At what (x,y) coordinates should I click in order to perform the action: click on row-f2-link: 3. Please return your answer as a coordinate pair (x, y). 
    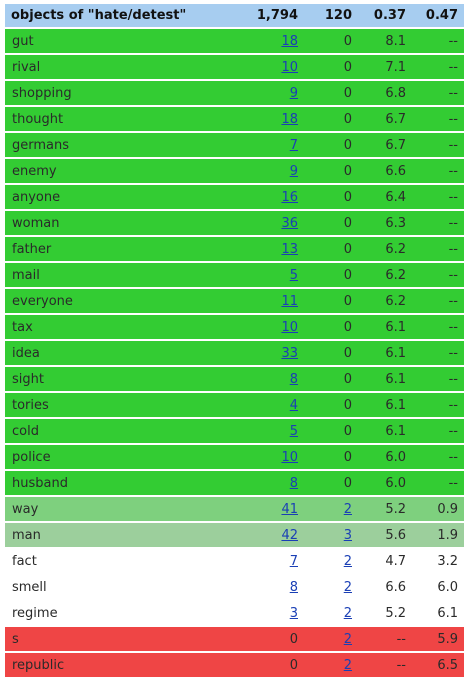
    Looking at the image, I should click on (347, 535).